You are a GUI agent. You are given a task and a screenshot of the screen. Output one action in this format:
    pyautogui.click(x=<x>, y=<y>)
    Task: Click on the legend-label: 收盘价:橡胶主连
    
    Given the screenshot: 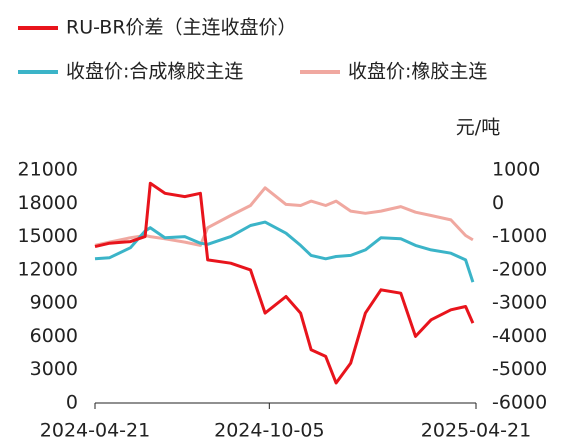 What is the action you would take?
    pyautogui.click(x=417, y=72)
    